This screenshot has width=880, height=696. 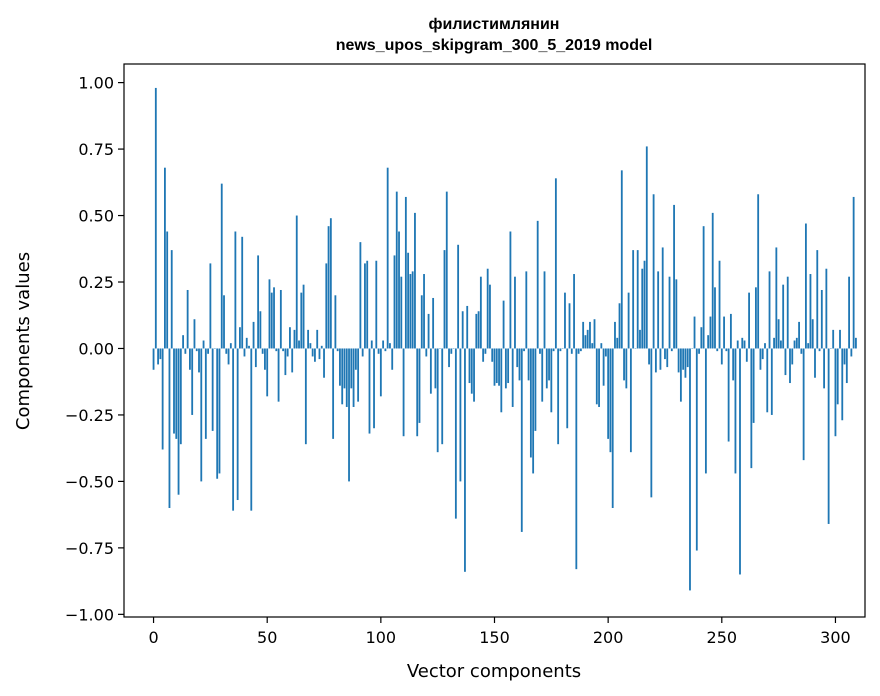 I want to click on x-tick-label: 0, so click(x=153, y=637).